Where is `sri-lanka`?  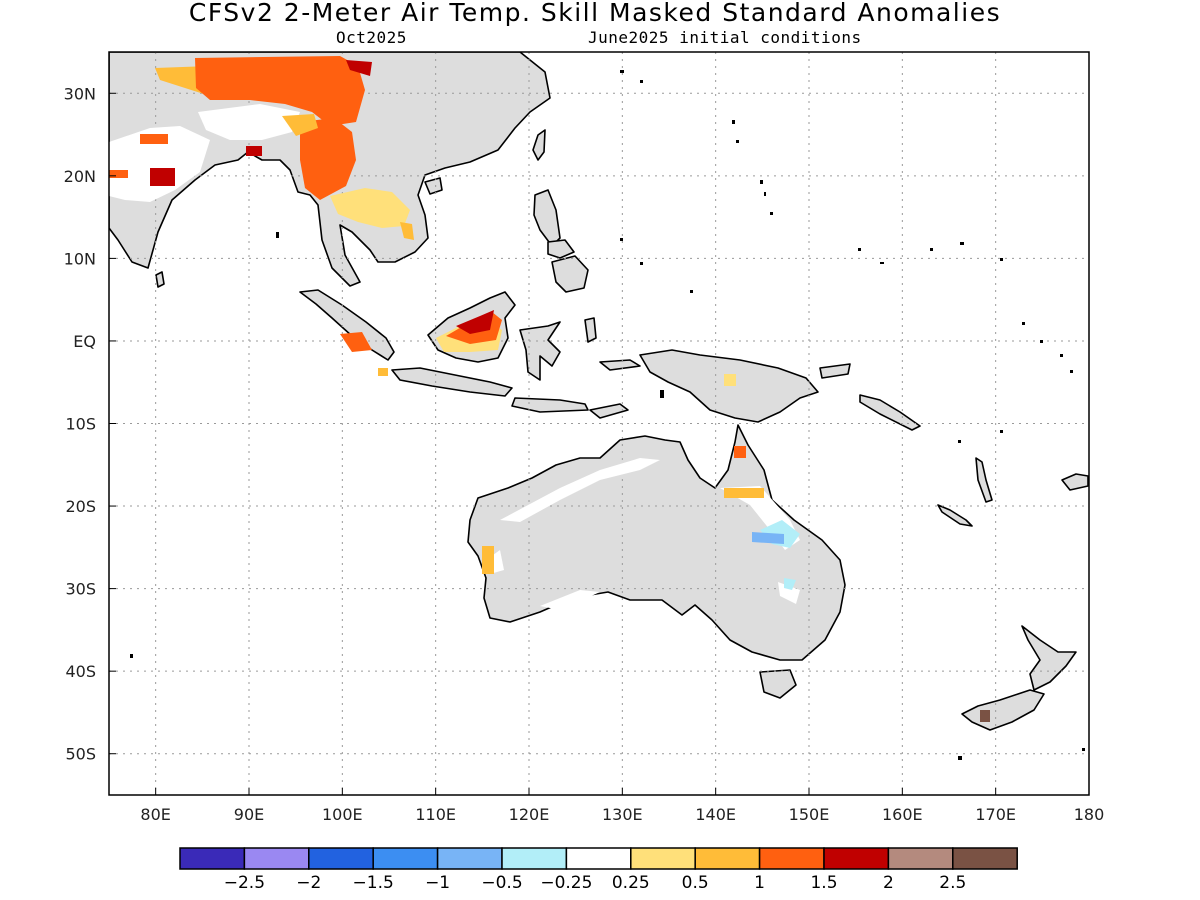 sri-lanka is located at coordinates (160, 279).